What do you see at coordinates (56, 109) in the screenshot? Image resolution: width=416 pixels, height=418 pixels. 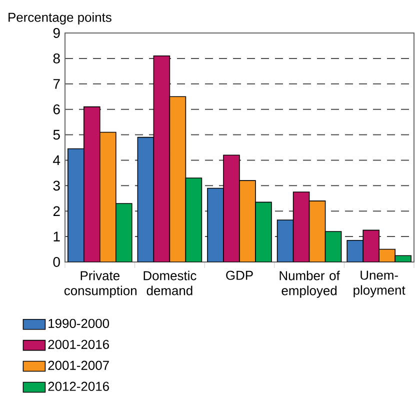 I see `y-tick-label: 6` at bounding box center [56, 109].